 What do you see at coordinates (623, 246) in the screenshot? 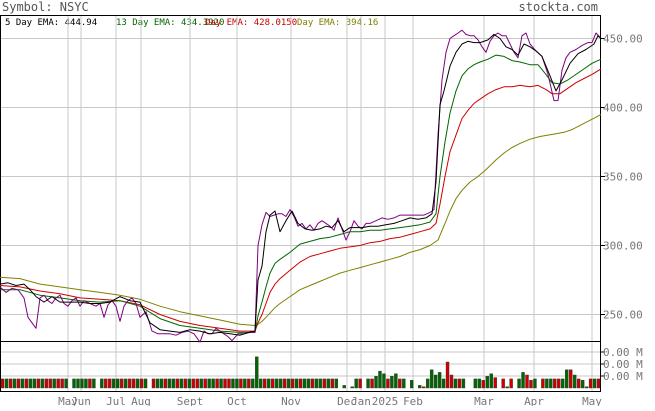
I see `price-tick-label: 300.00` at bounding box center [623, 246].